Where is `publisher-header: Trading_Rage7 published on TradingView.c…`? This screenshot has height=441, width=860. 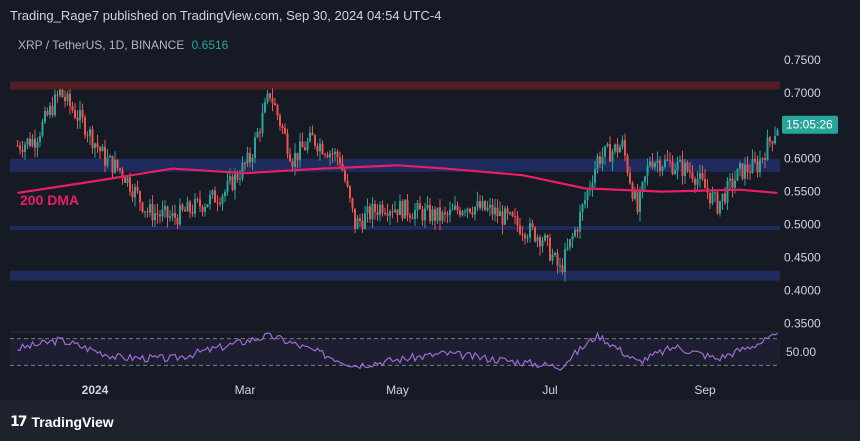 publisher-header: Trading_Rage7 published on TradingView.c… is located at coordinates (226, 15).